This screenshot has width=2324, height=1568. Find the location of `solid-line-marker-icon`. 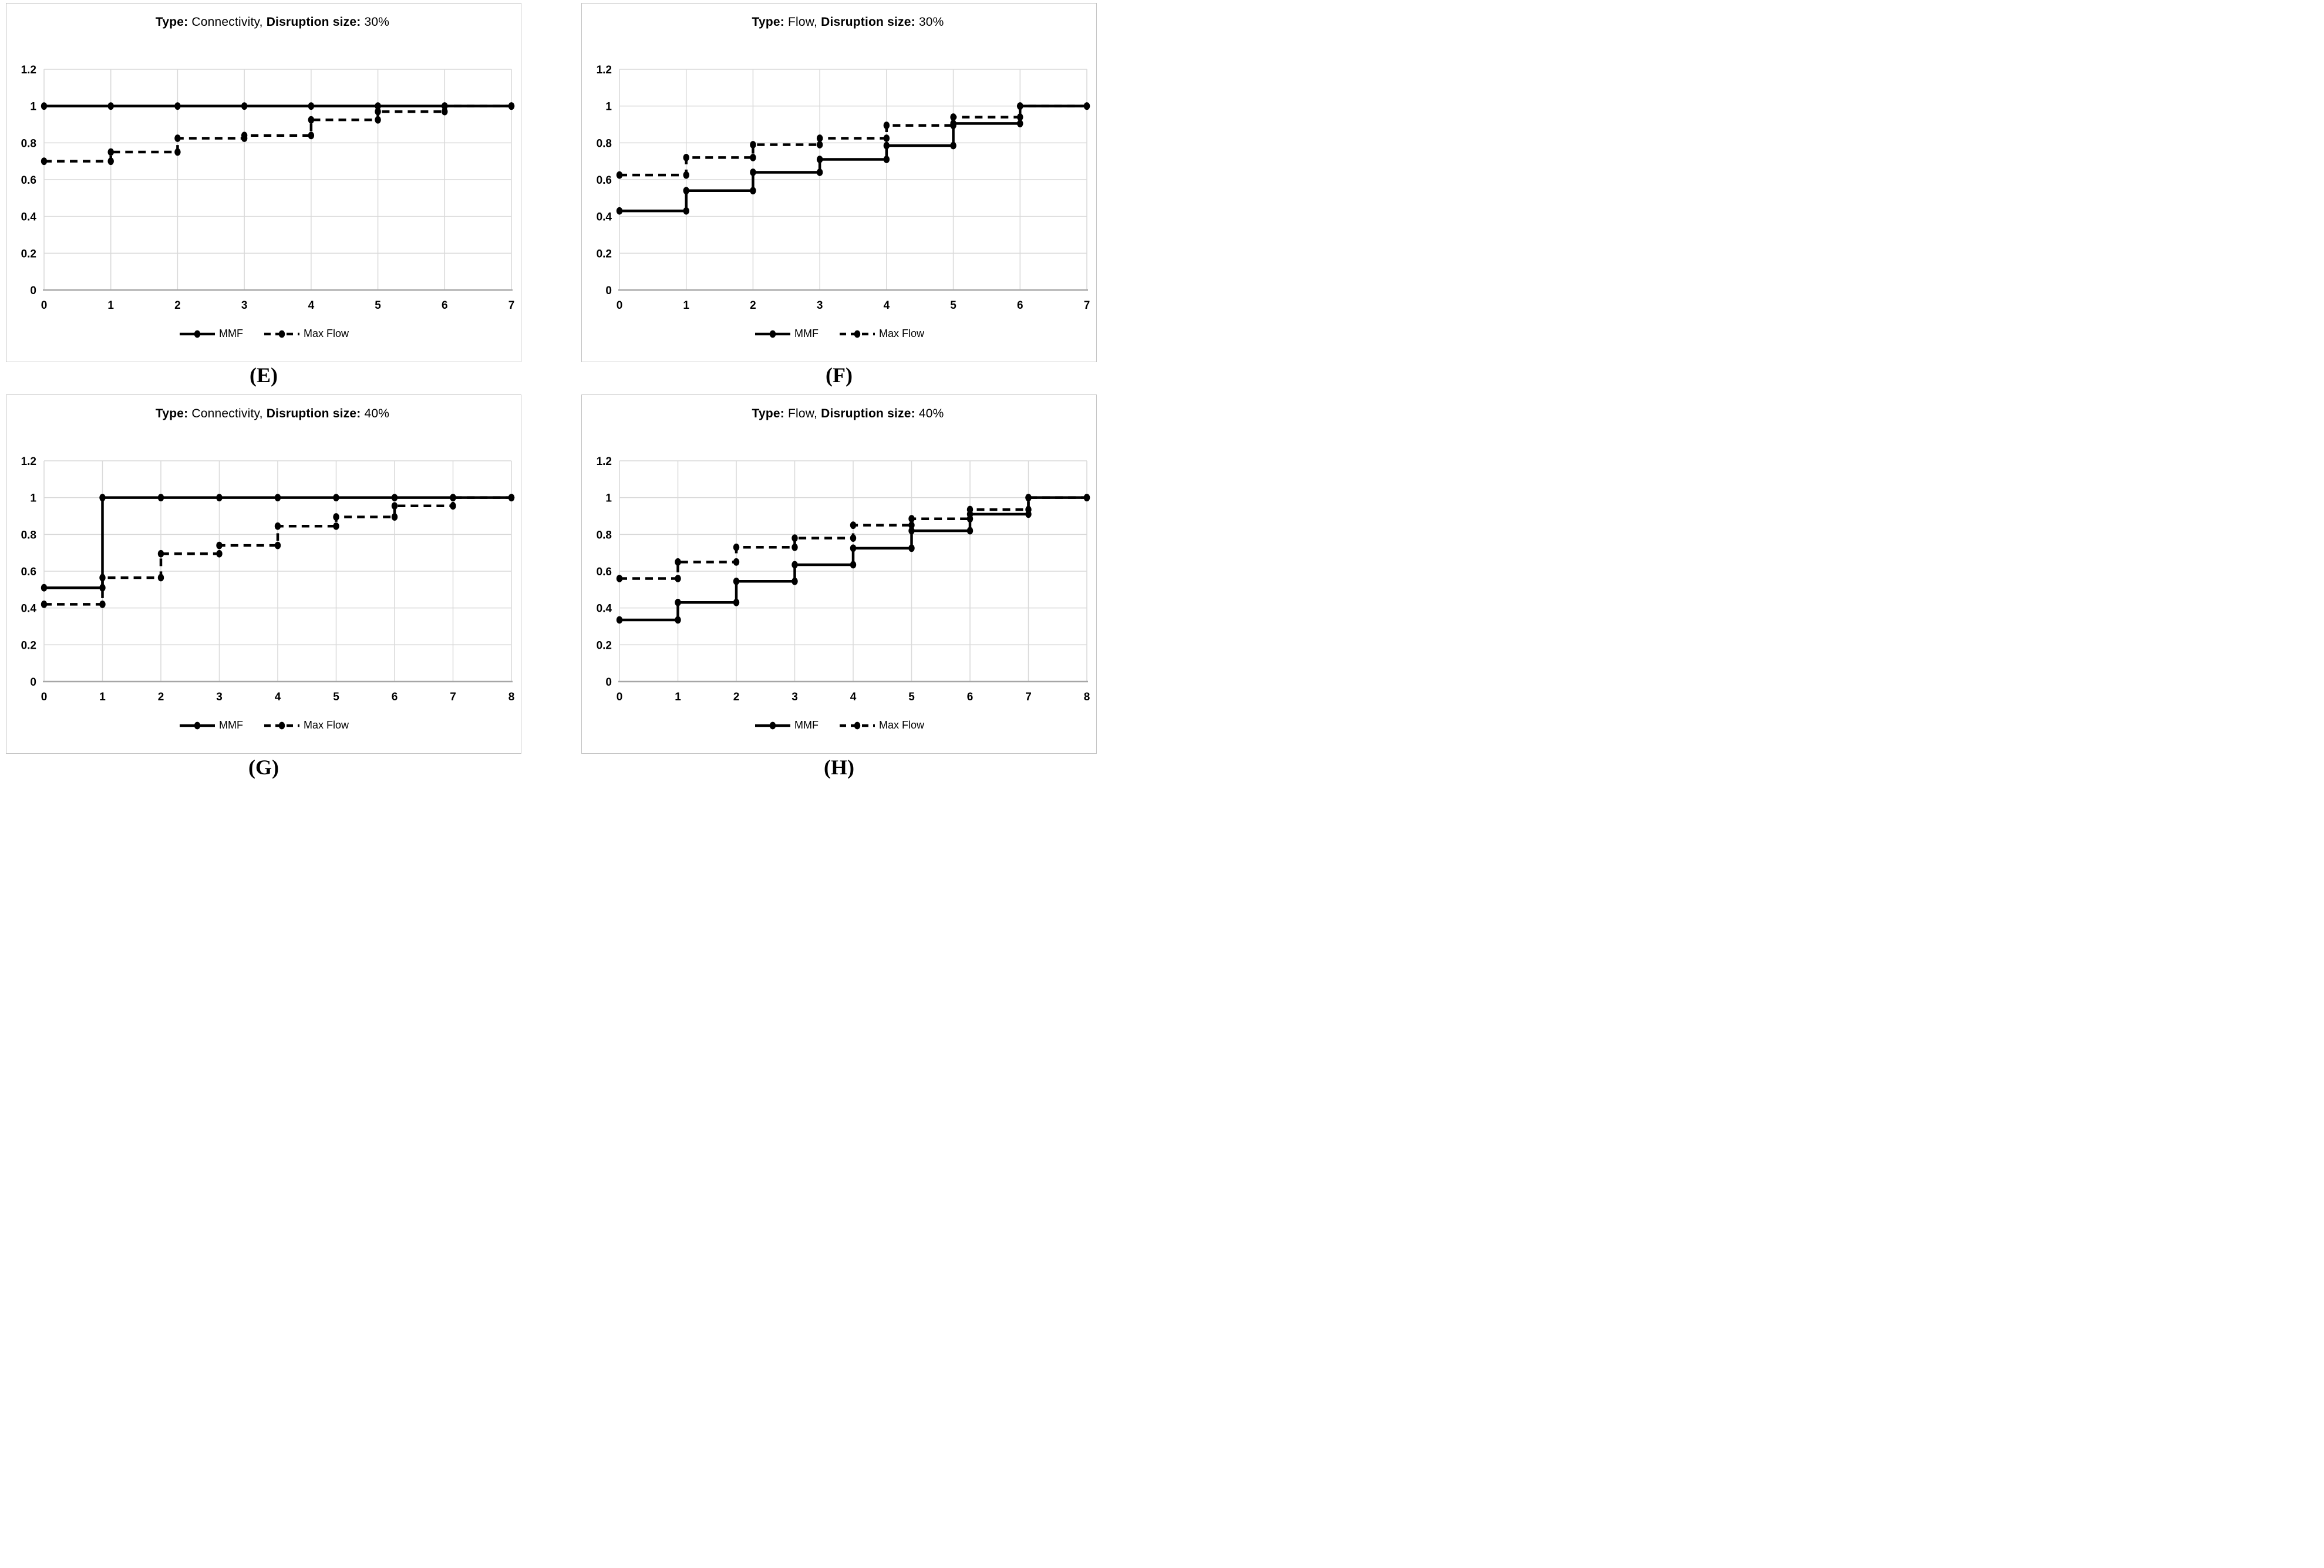

solid-line-marker-icon is located at coordinates (772, 334).